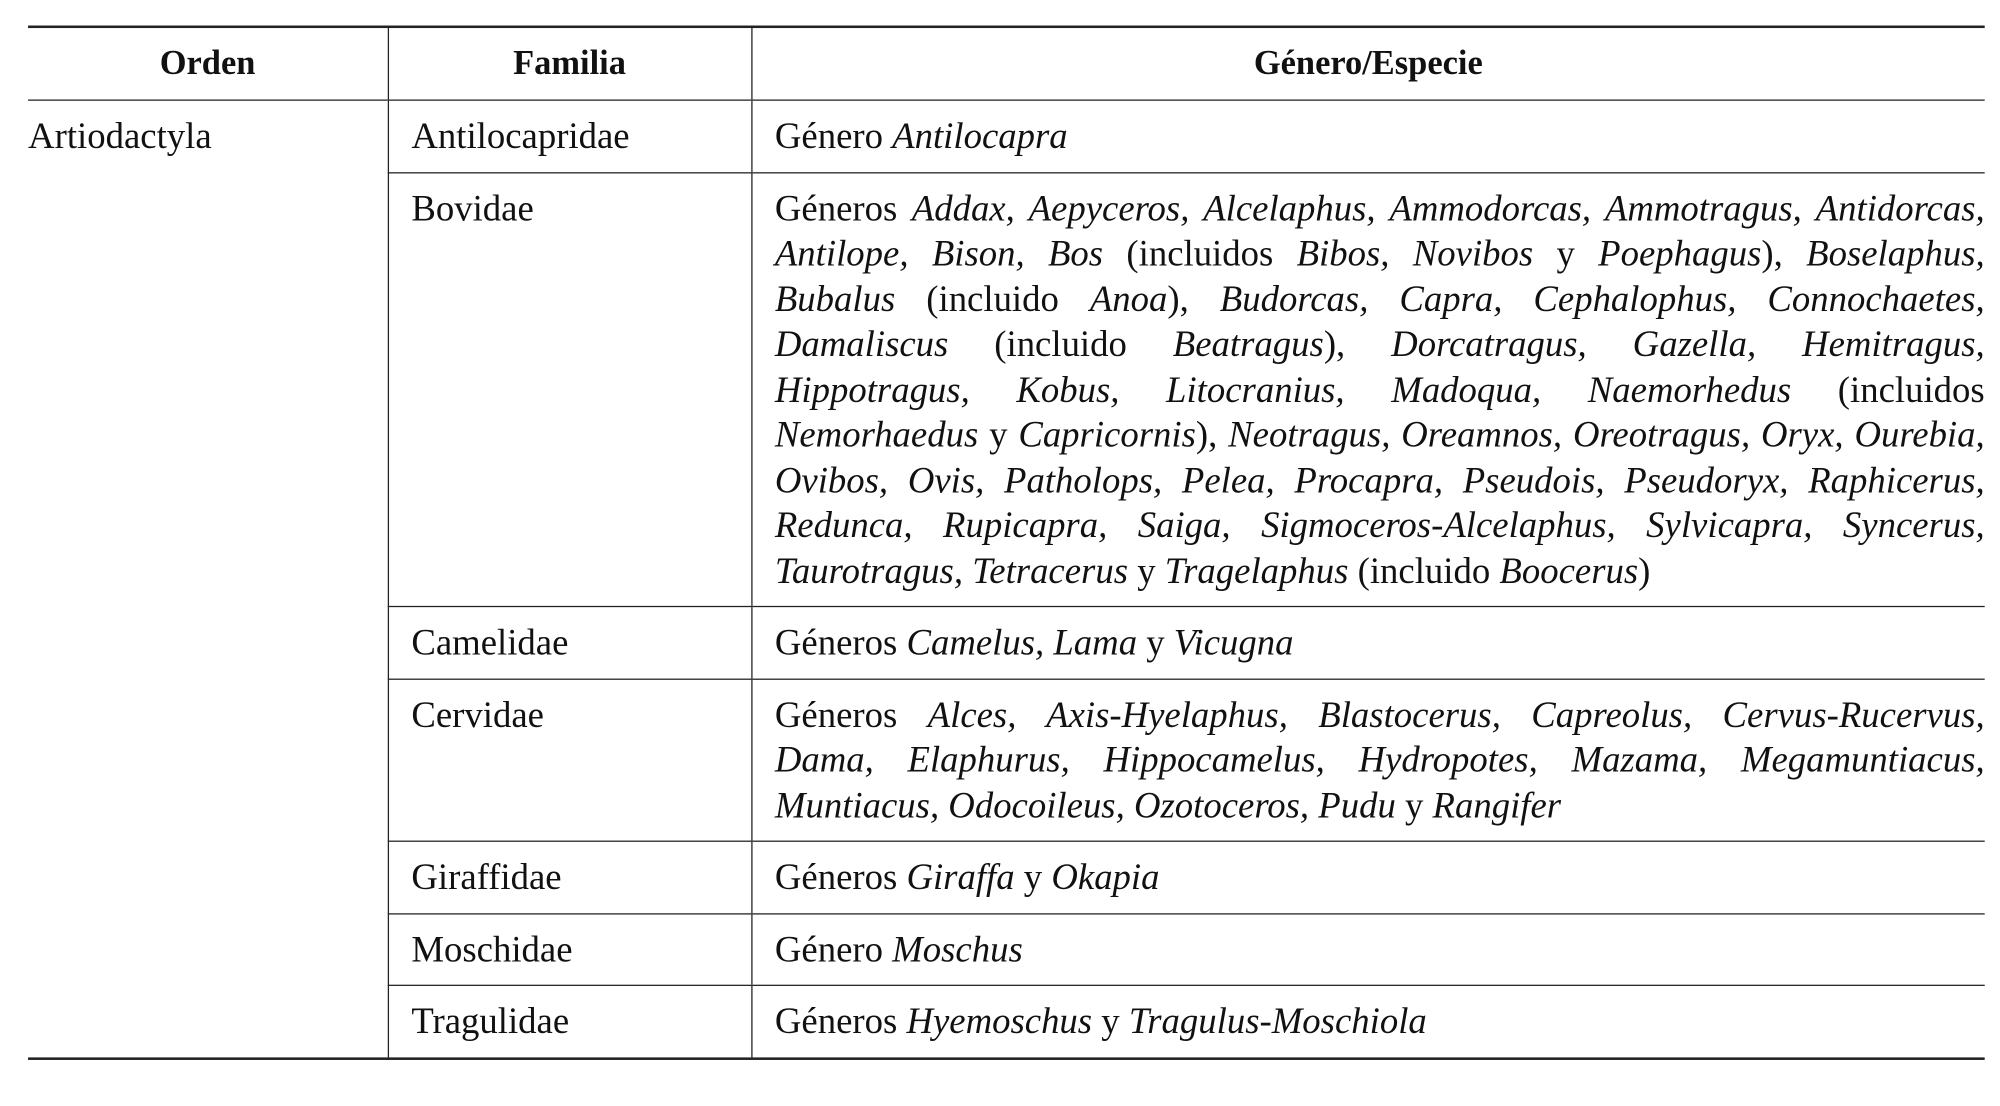 The width and height of the screenshot is (2000, 1106). I want to click on genus-name: Beatragus, so click(1248, 344).